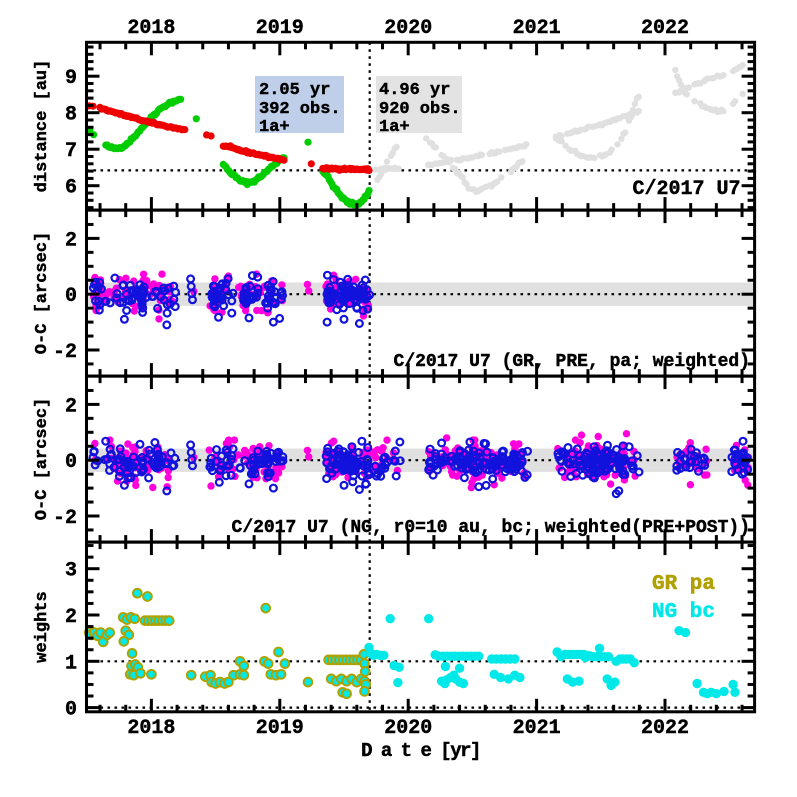 The image size is (797, 797). Describe the element at coordinates (420, 109) in the screenshot. I see `svg-text: 920 obs.` at that location.